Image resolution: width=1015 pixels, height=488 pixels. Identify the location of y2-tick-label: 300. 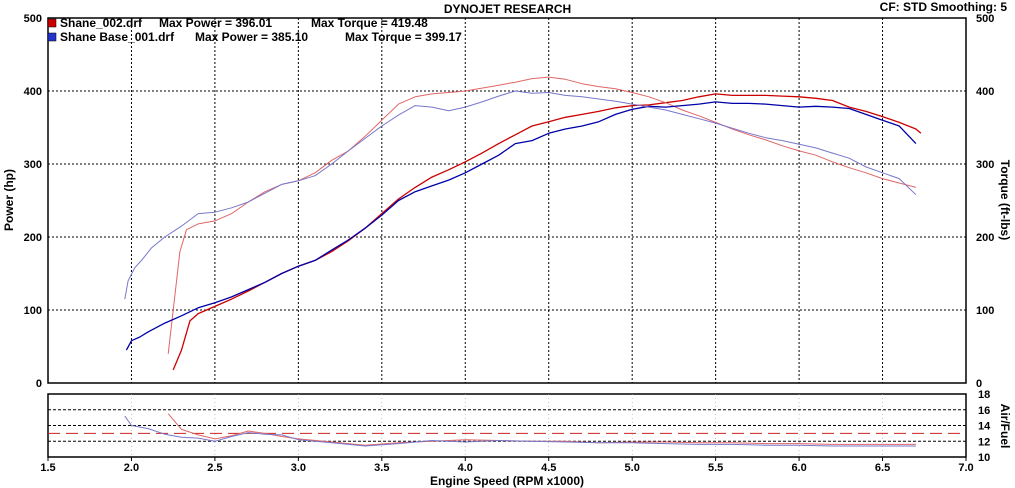
(985, 165).